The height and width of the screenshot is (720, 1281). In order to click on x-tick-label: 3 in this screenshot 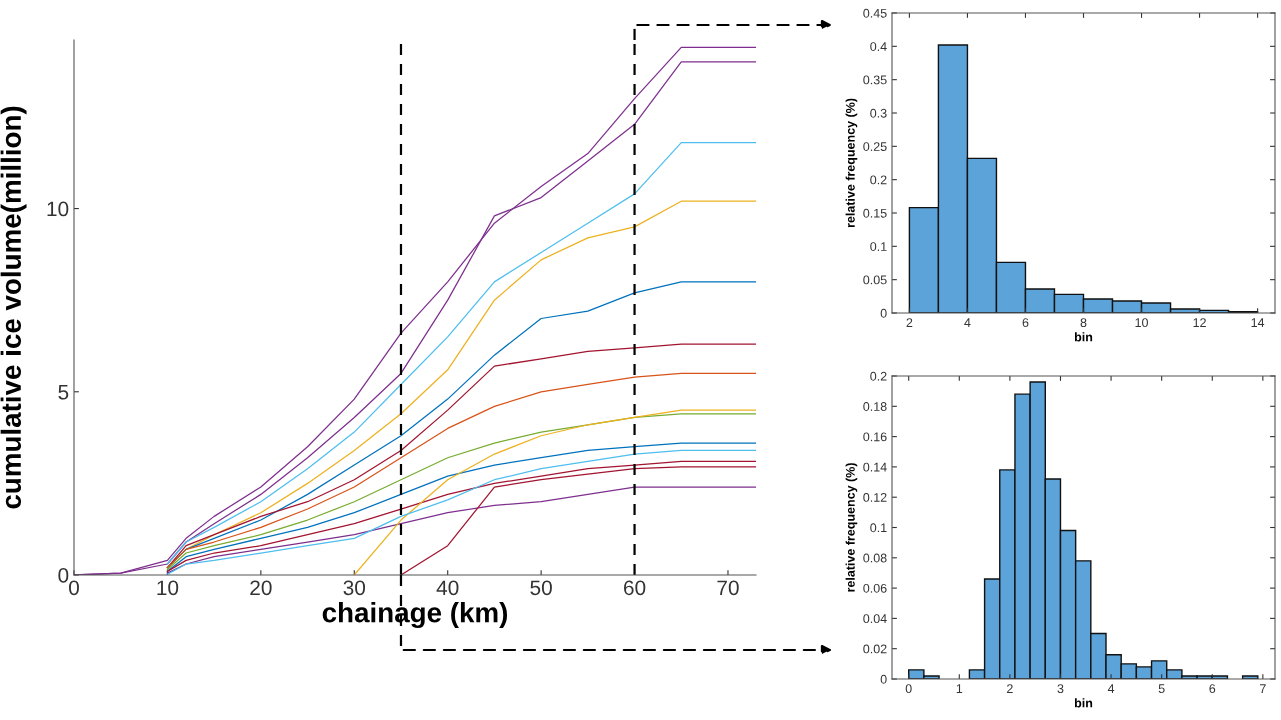, I will do `click(1060, 689)`.